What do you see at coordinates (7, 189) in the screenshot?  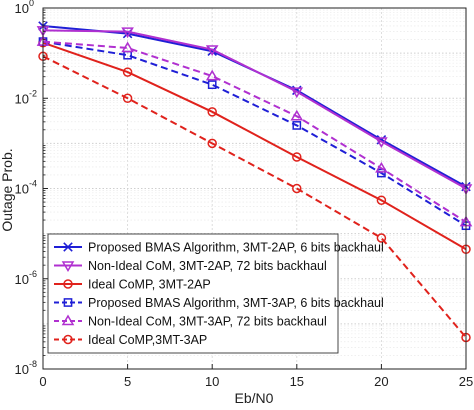 I see `y-axis-label: Outage Prob.` at bounding box center [7, 189].